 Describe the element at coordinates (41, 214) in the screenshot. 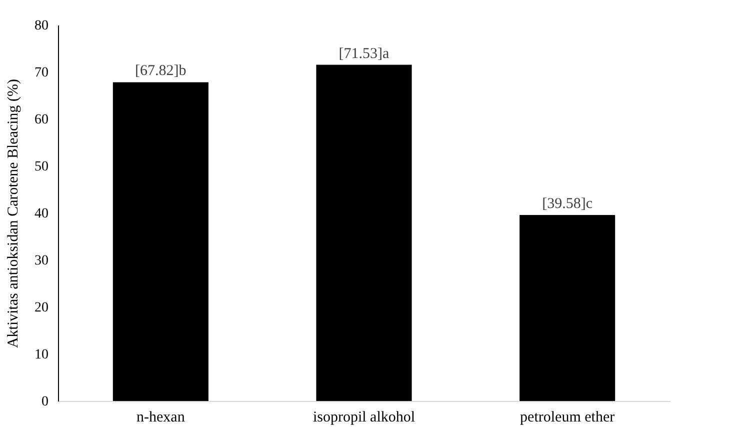

I see `y-tick-label: 40` at that location.